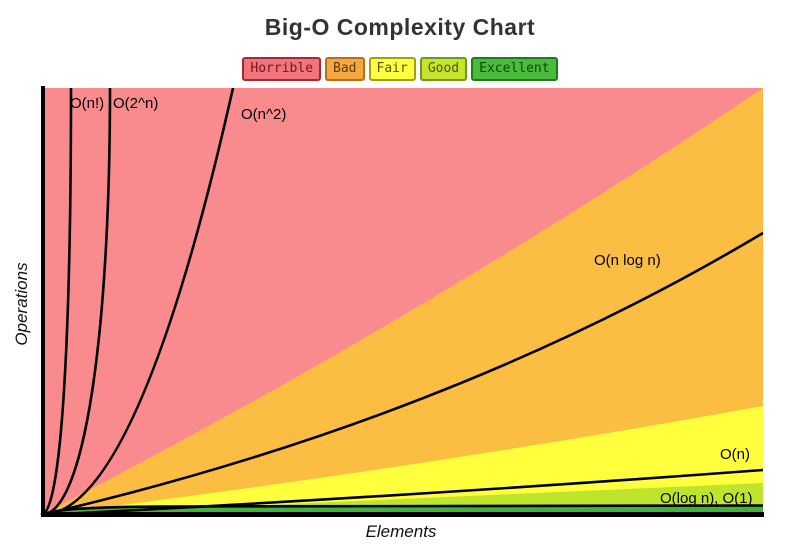 This screenshot has height=556, width=800. I want to click on x-axis-label: Elements, so click(401, 531).